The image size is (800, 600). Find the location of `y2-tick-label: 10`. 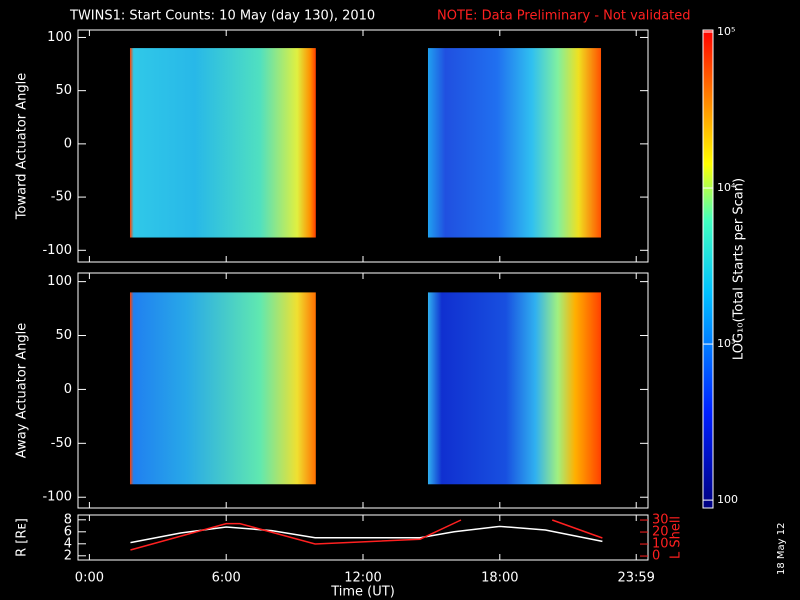

y2-tick-label: 10 is located at coordinates (660, 544).